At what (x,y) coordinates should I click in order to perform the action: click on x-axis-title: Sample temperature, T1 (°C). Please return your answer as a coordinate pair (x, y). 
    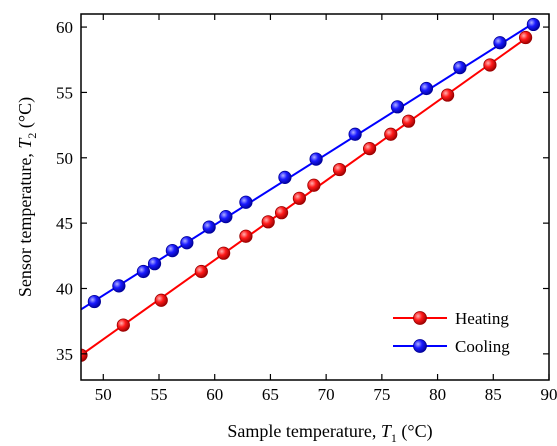
    Looking at the image, I should click on (329, 433).